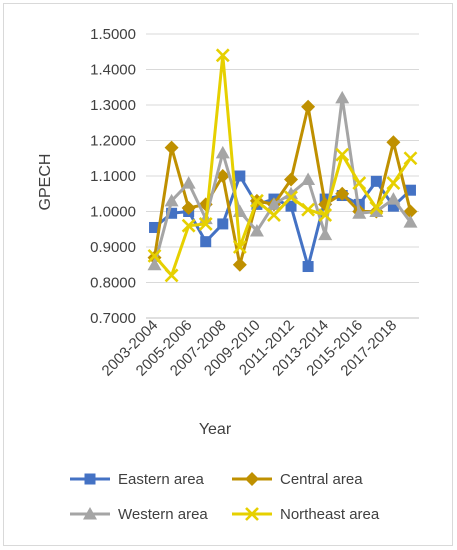 This screenshot has height=550, width=457. What do you see at coordinates (113, 283) in the screenshot?
I see `y-tick-label: 0.8000` at bounding box center [113, 283].